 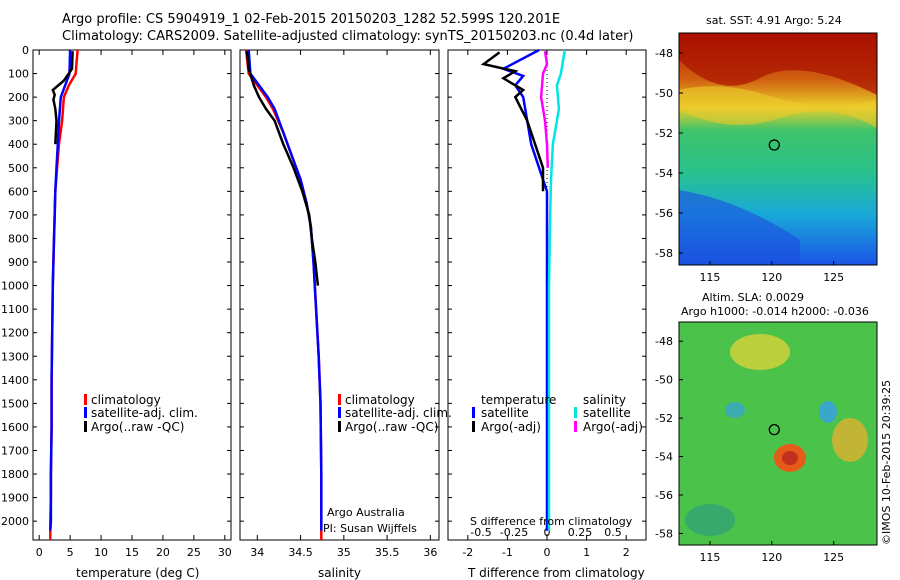 What do you see at coordinates (15, 403) in the screenshot?
I see `y-tick-label: 1500` at bounding box center [15, 403].